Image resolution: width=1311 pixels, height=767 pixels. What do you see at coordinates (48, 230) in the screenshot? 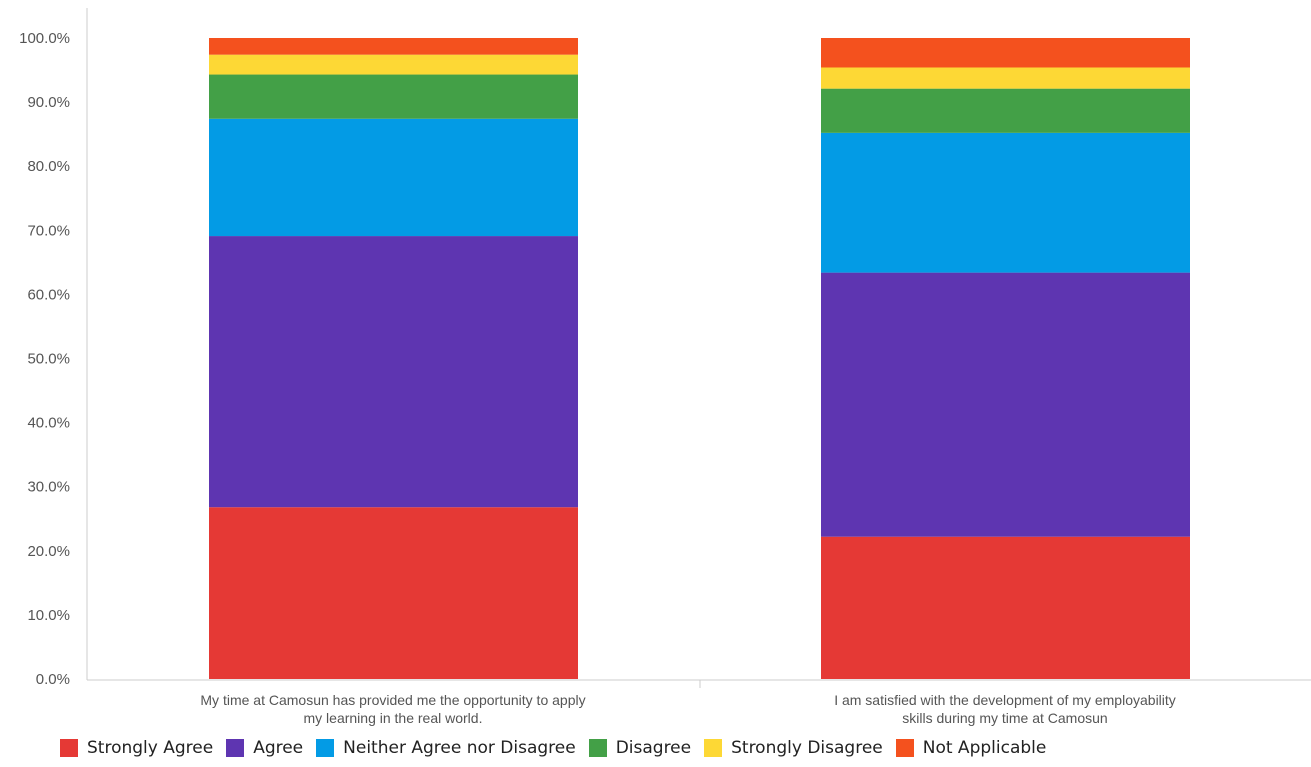
I see `y-tick-label: 70.0%` at bounding box center [48, 230].